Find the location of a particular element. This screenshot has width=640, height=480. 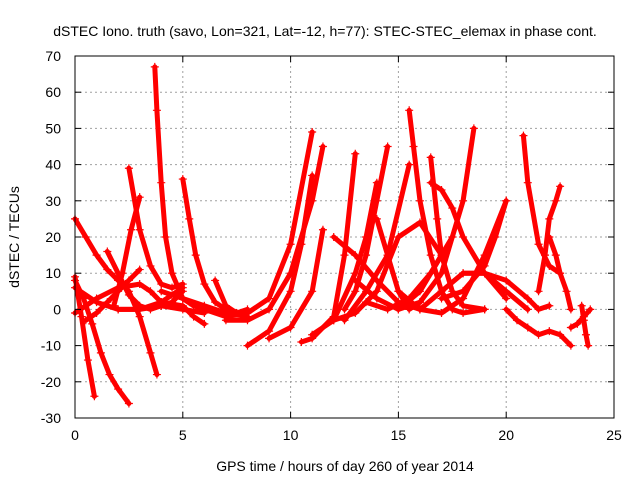

y-tick-label: 60 is located at coordinates (53, 92).